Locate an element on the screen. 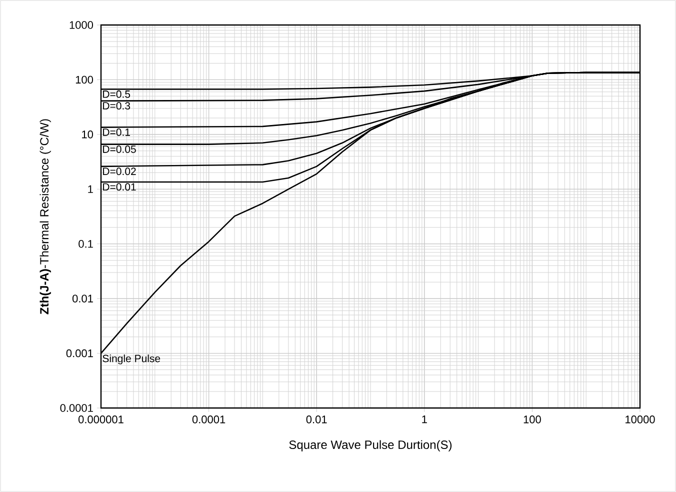 The image size is (676, 492). series-label: D=0.01 is located at coordinates (119, 187).